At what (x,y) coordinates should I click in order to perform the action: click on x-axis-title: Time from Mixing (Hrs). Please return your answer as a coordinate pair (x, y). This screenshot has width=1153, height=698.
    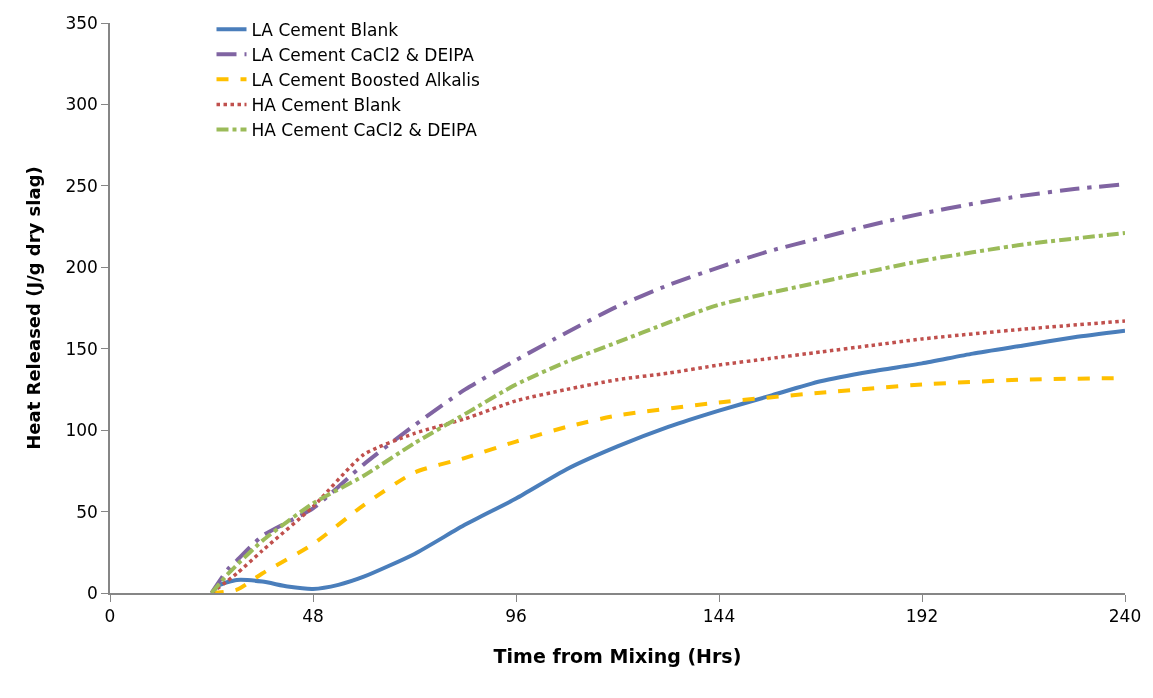
    Looking at the image, I should click on (617, 656).